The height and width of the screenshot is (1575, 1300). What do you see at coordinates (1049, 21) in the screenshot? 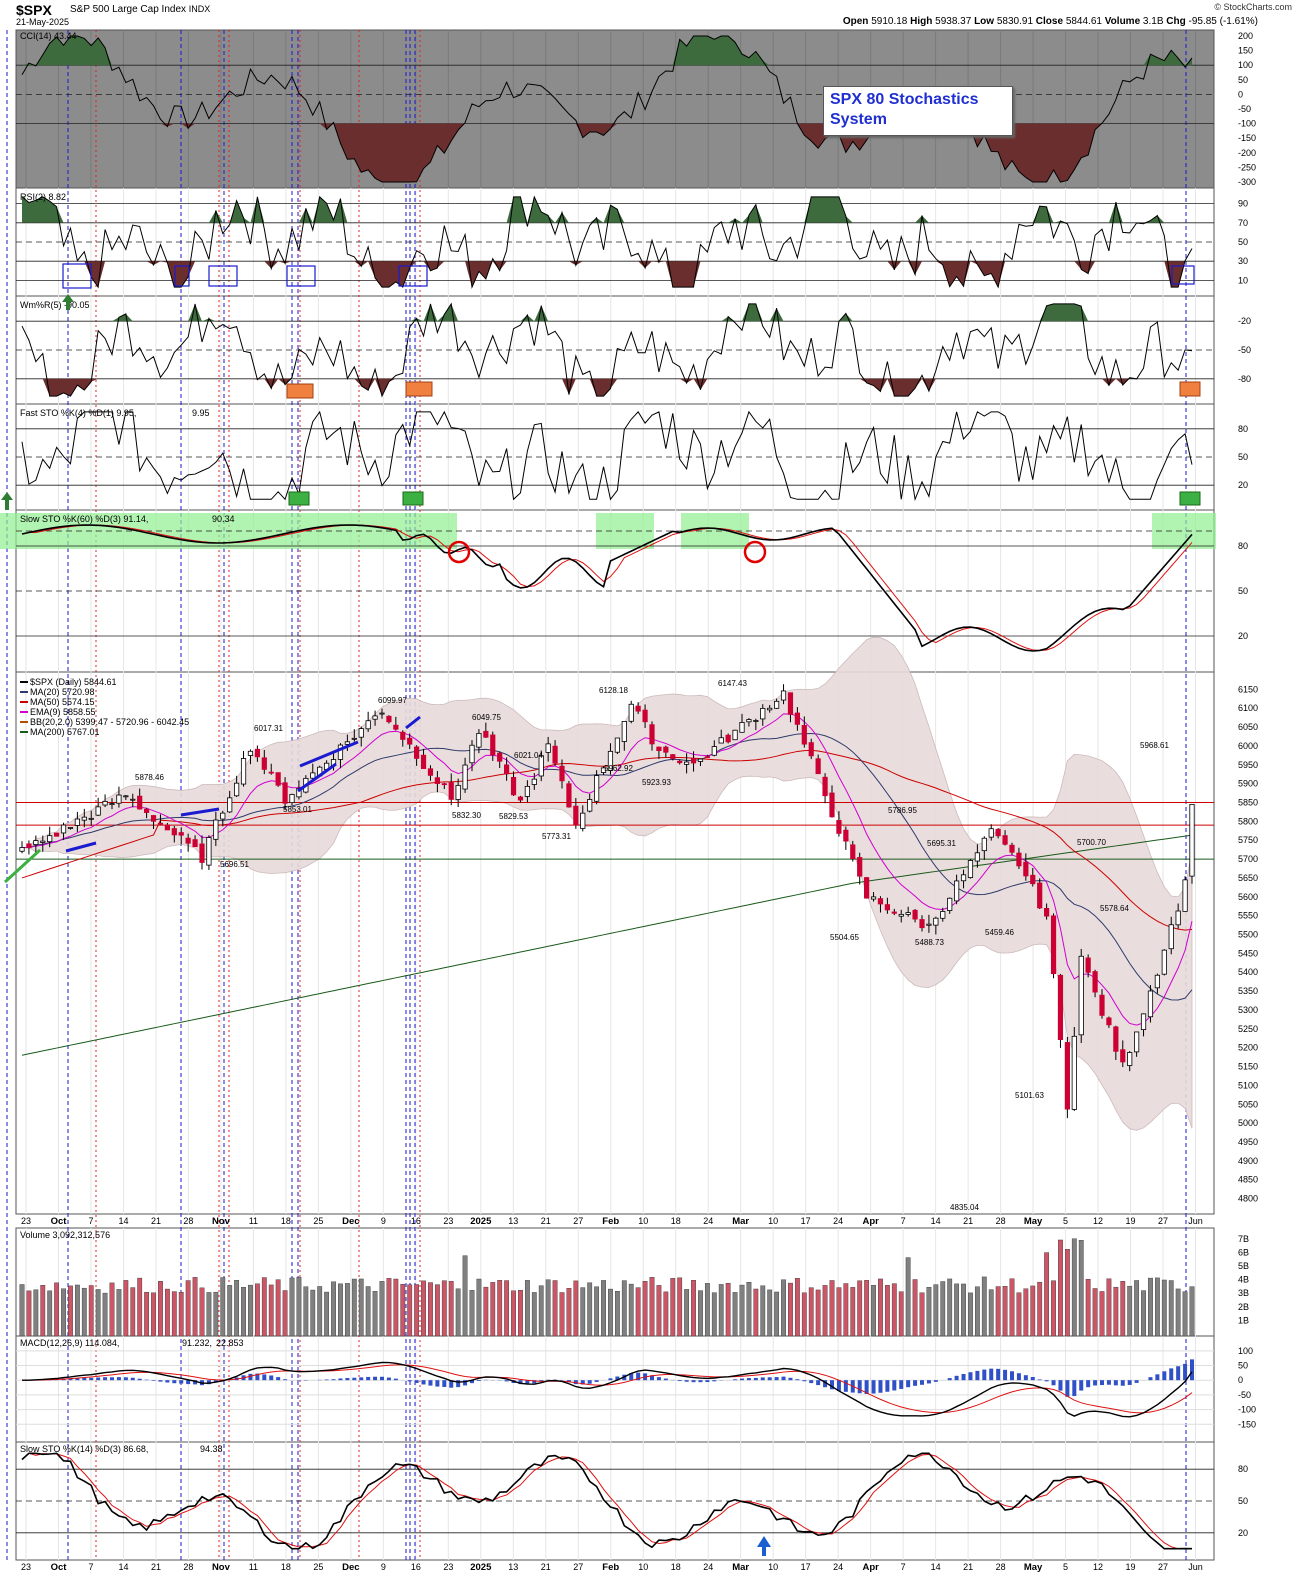
I see `close-label: Close` at bounding box center [1049, 21].